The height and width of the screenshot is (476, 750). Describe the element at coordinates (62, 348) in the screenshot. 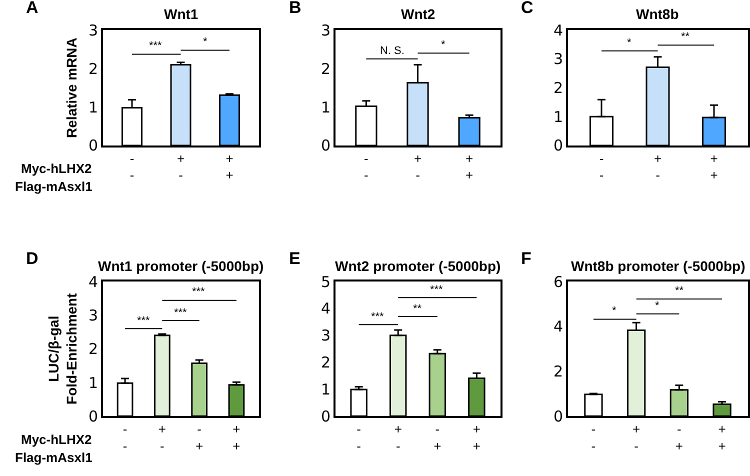

I see `y-axis-title: LUC/β-gal Fold-Enrichment` at that location.